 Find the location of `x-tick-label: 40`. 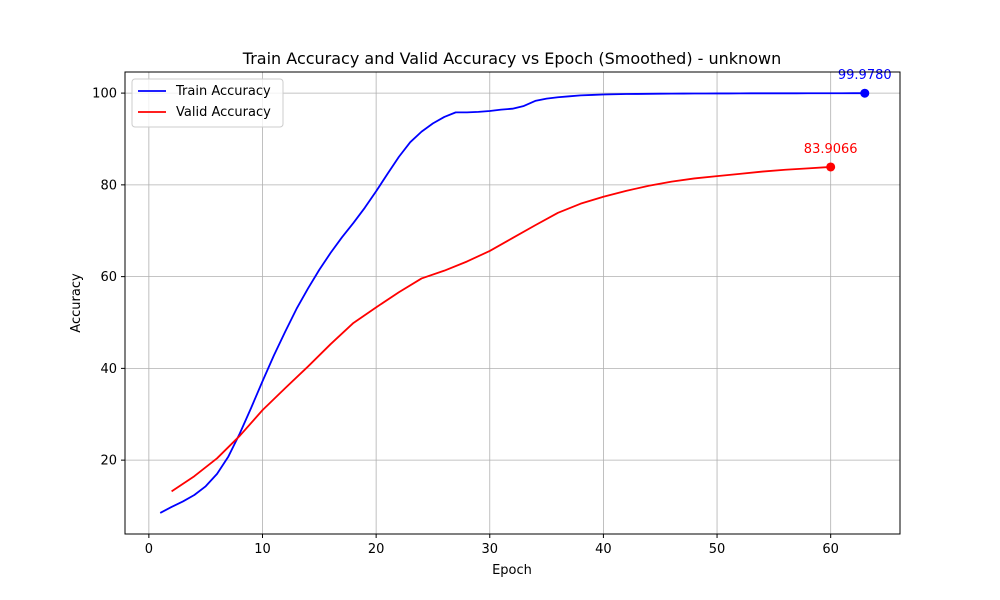

x-tick-label: 40 is located at coordinates (603, 549).